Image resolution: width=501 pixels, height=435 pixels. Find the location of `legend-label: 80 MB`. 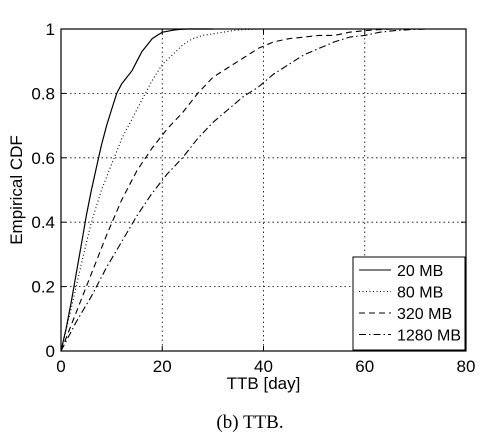

legend-label: 80 MB is located at coordinates (420, 293).